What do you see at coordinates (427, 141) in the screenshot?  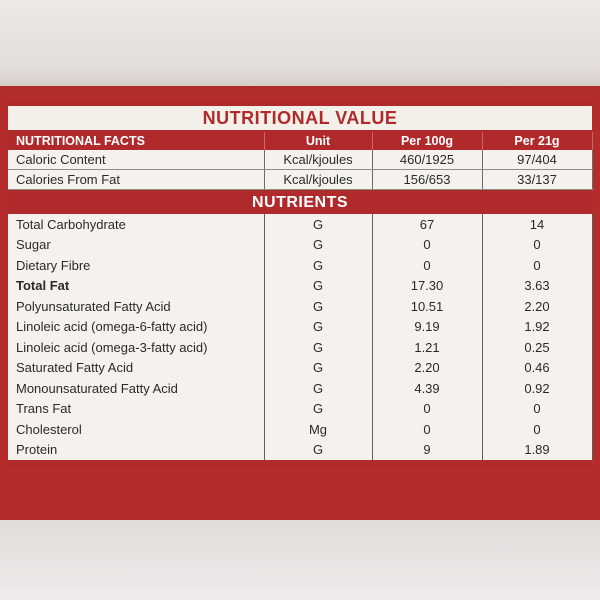 I see `facts-header-per100: Per 100g` at bounding box center [427, 141].